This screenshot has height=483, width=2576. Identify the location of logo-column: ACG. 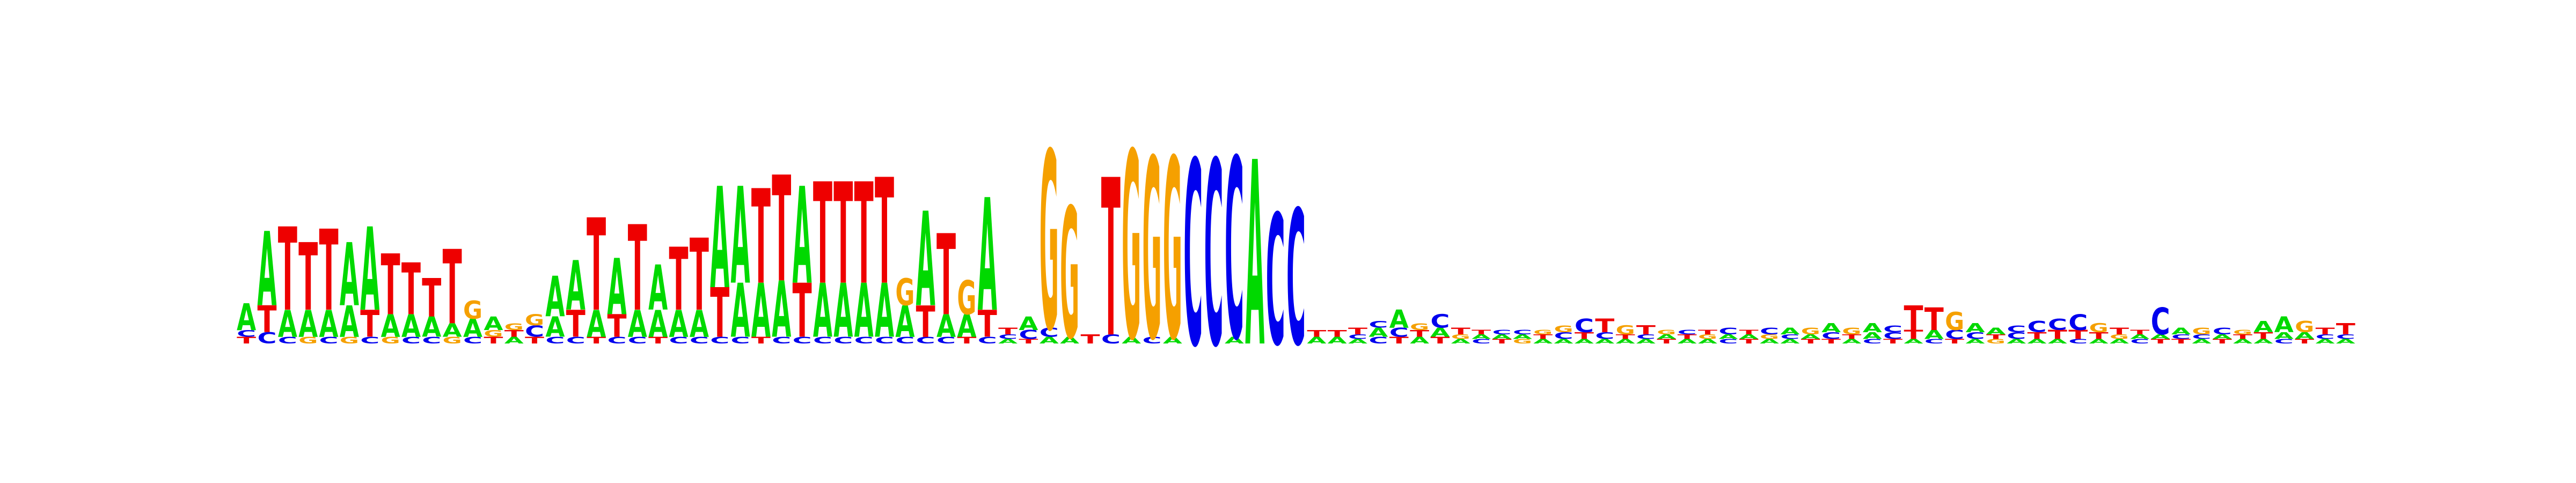
(1049, 244).